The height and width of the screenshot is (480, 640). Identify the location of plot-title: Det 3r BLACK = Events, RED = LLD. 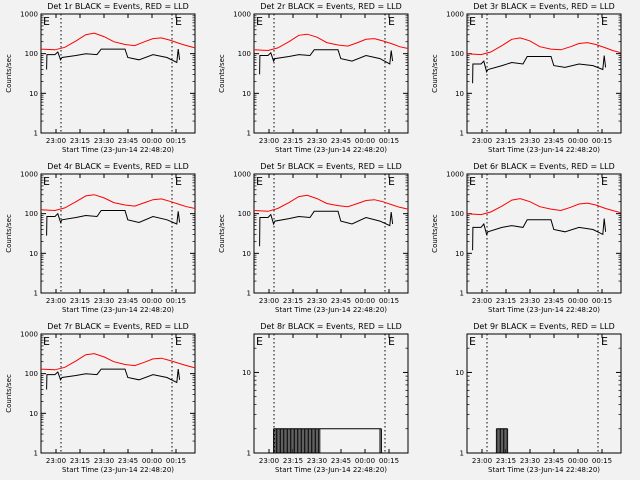
(544, 6).